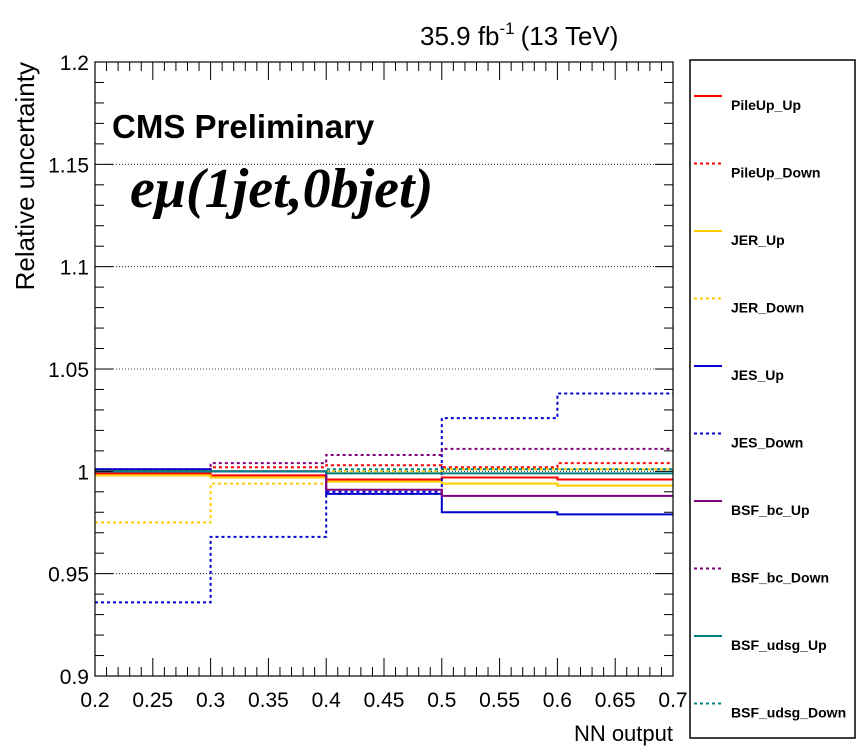 The height and width of the screenshot is (752, 861). What do you see at coordinates (74, 268) in the screenshot?
I see `y-tick-label-4: 1.1` at bounding box center [74, 268].